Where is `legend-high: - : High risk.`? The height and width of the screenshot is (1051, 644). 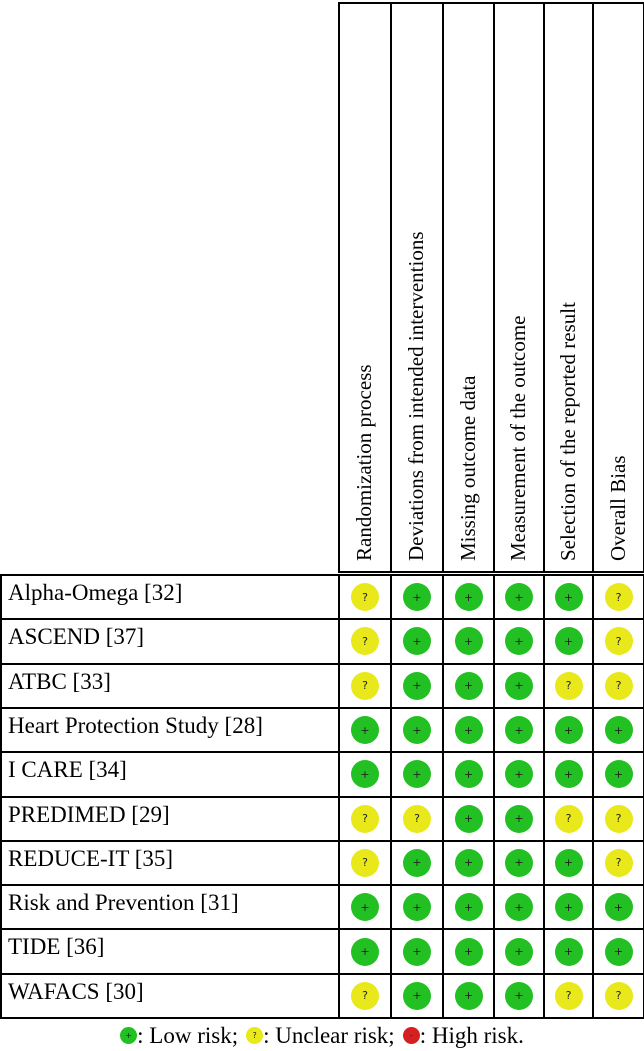
legend-high: - : High risk. is located at coordinates (463, 1035).